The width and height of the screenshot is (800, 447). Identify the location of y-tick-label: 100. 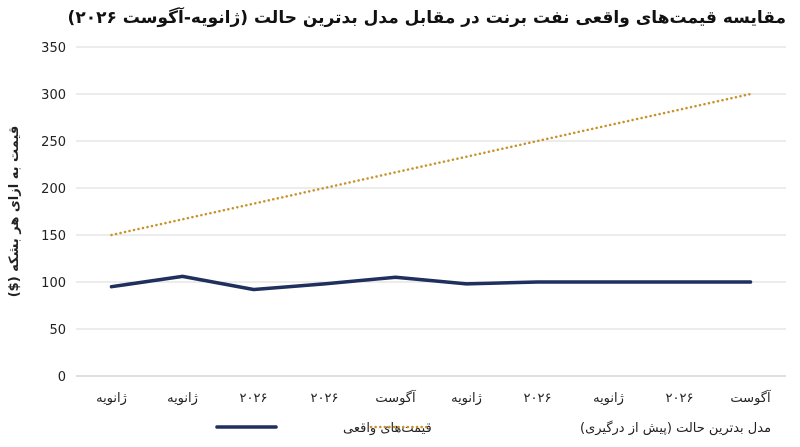
(53, 283).